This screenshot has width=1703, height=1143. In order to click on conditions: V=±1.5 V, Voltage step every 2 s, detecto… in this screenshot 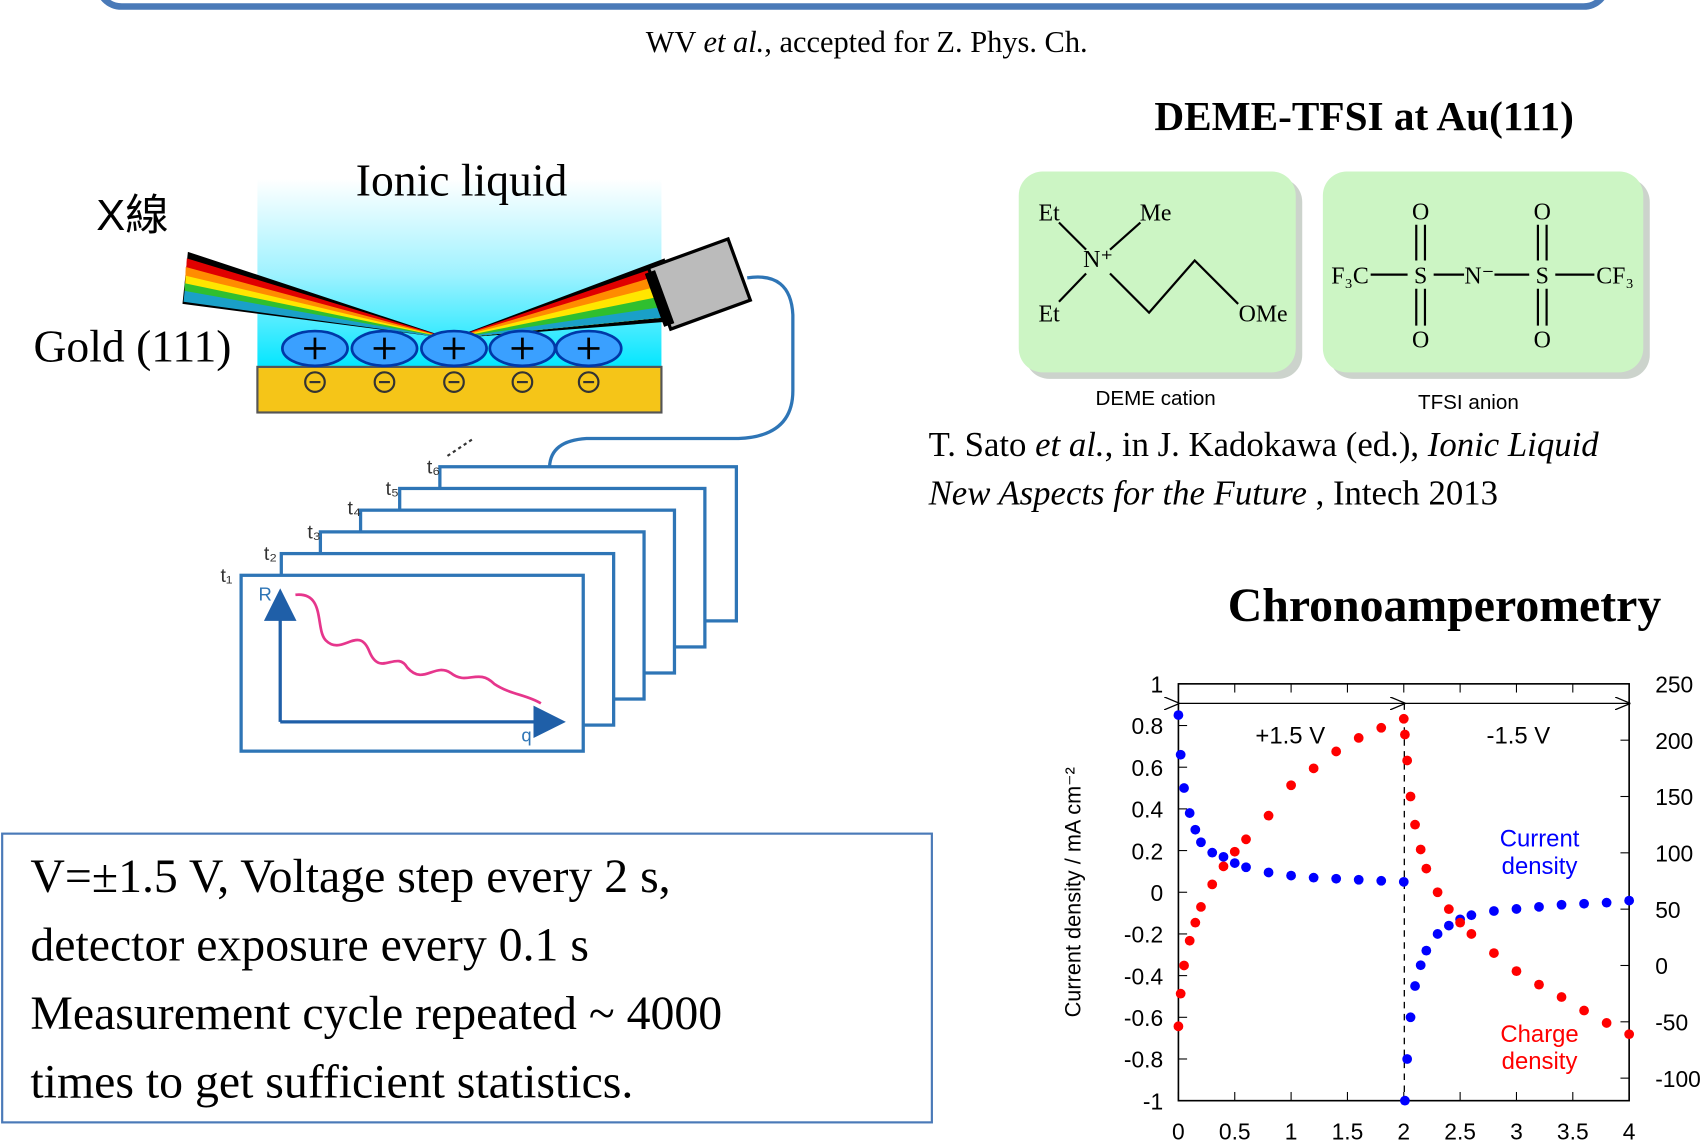, I will do `click(376, 979)`.